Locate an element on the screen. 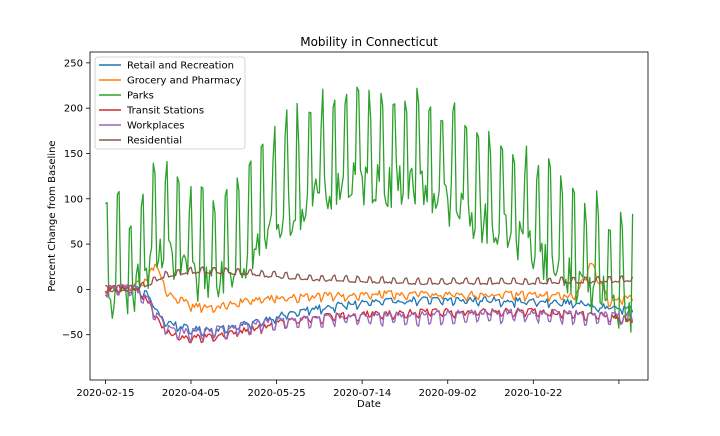 The width and height of the screenshot is (720, 436). series-line-workplaces is located at coordinates (369, 313).